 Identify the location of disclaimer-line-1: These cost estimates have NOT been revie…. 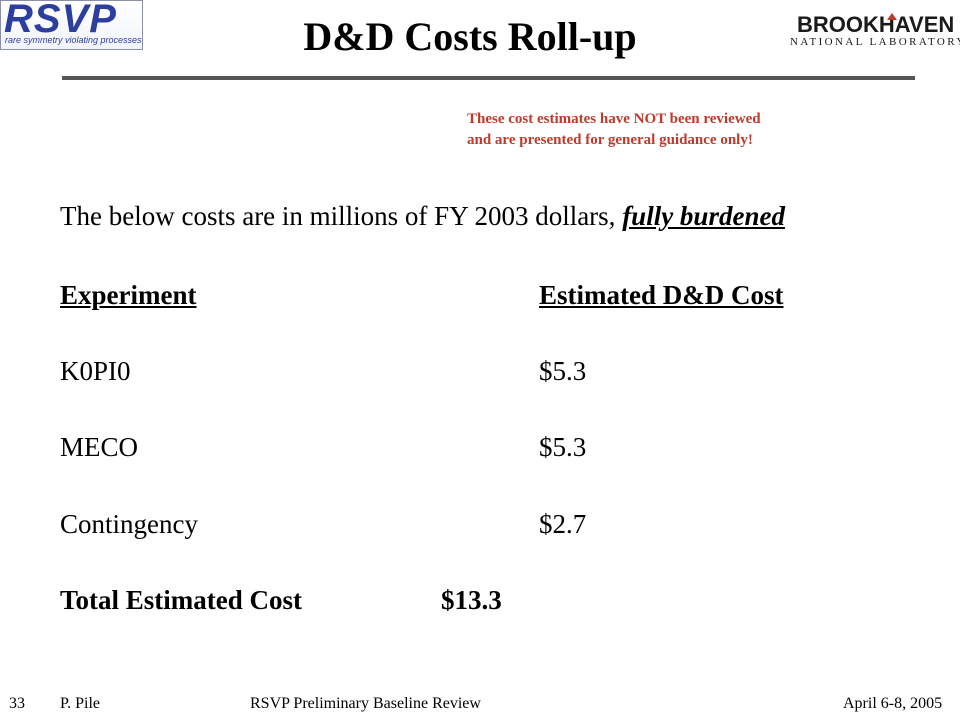
(614, 119).